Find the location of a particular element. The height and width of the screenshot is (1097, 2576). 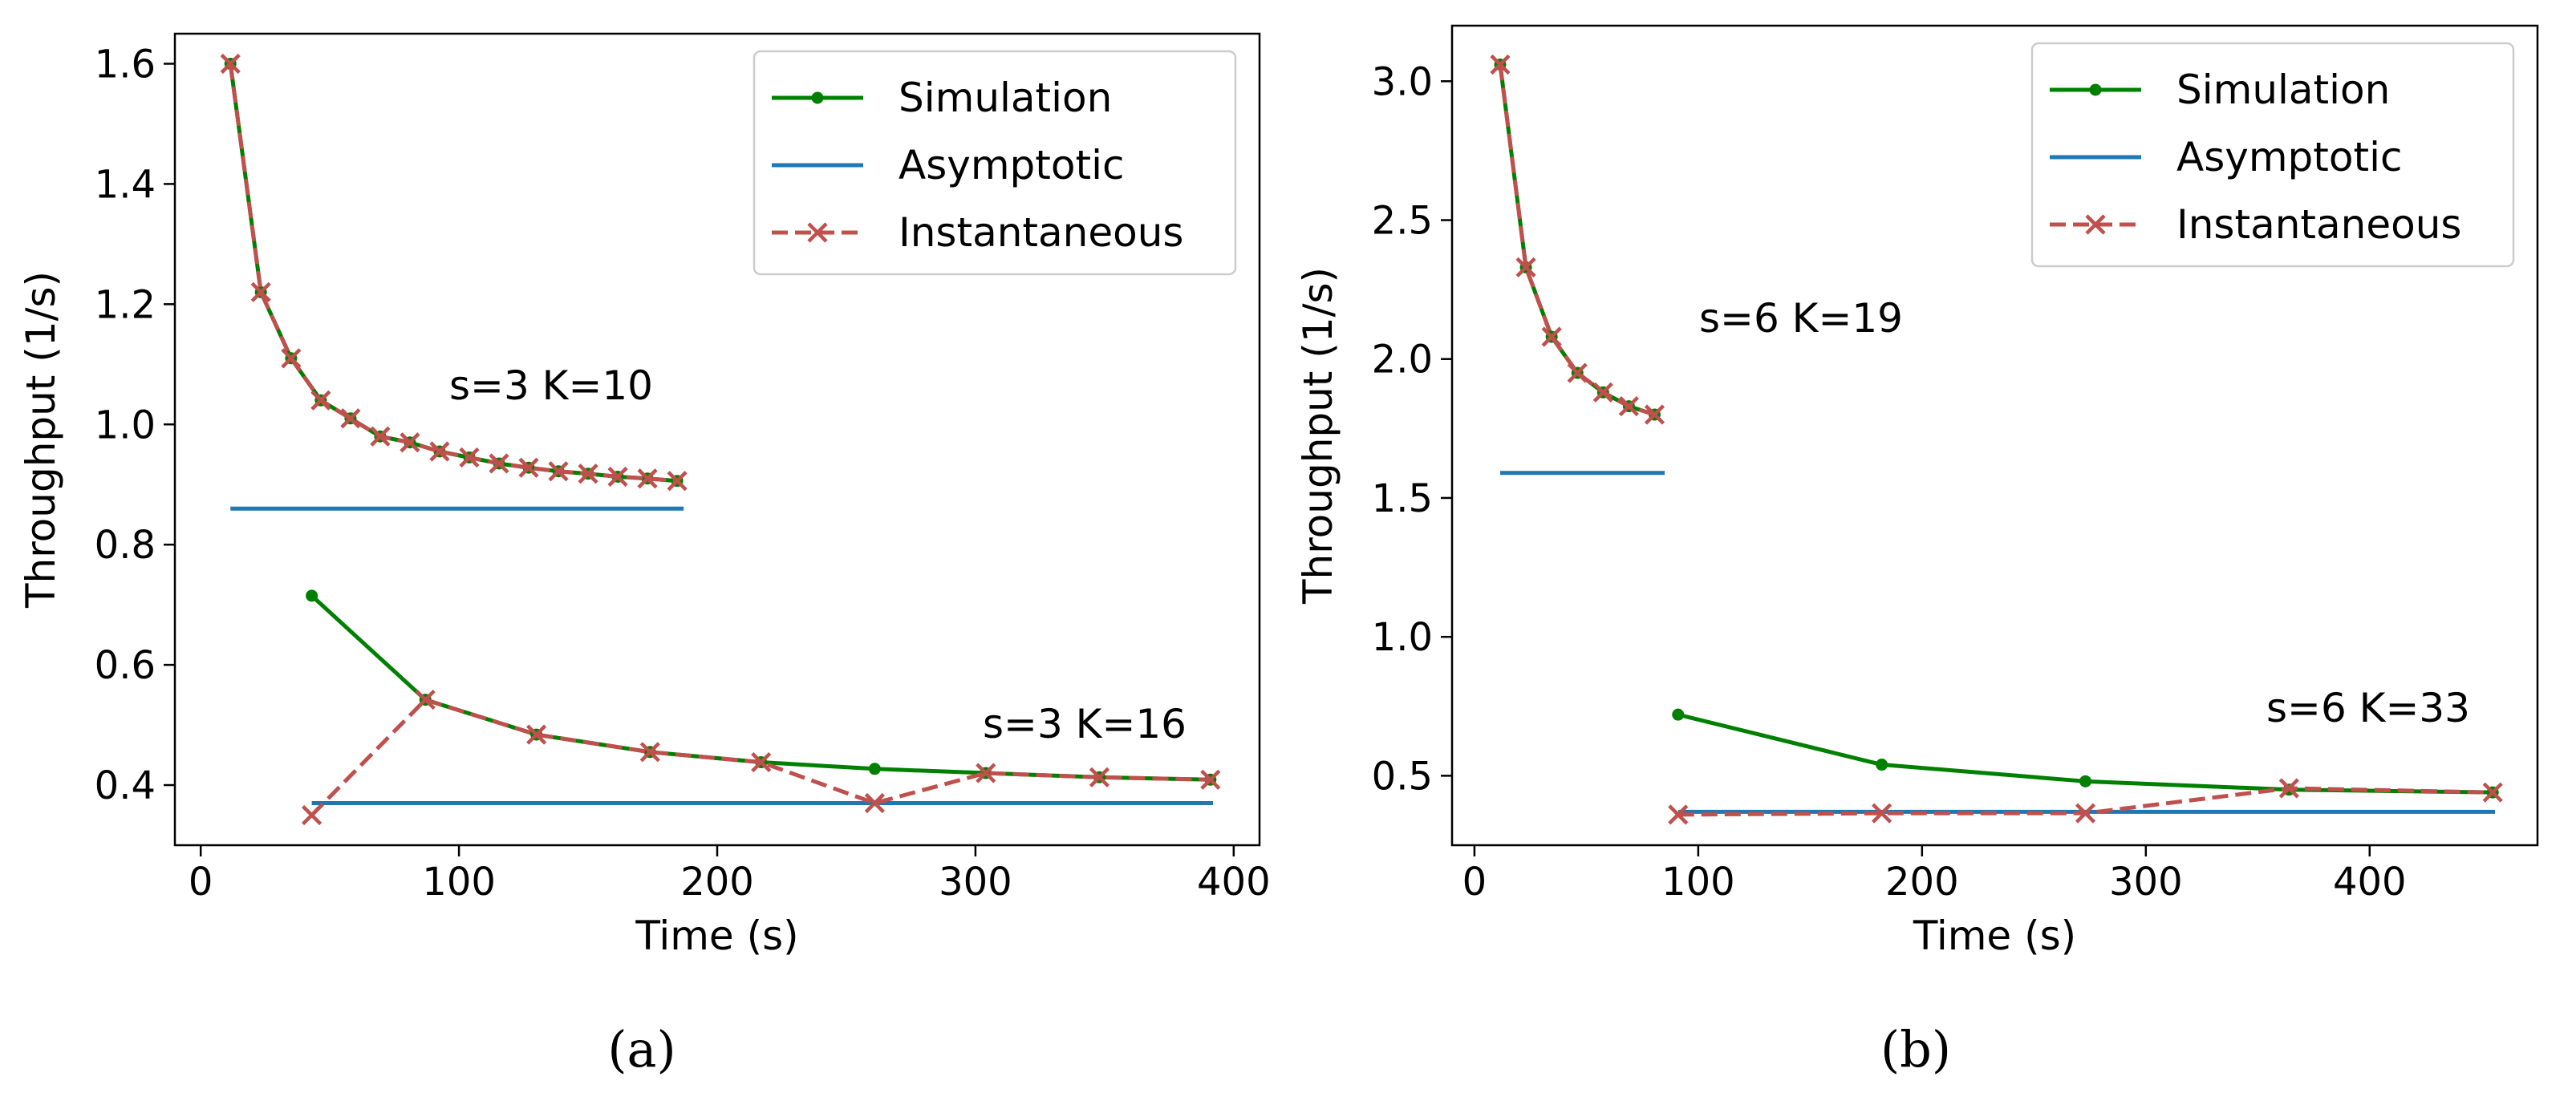

y-tick-label: 1.5 is located at coordinates (1402, 499).